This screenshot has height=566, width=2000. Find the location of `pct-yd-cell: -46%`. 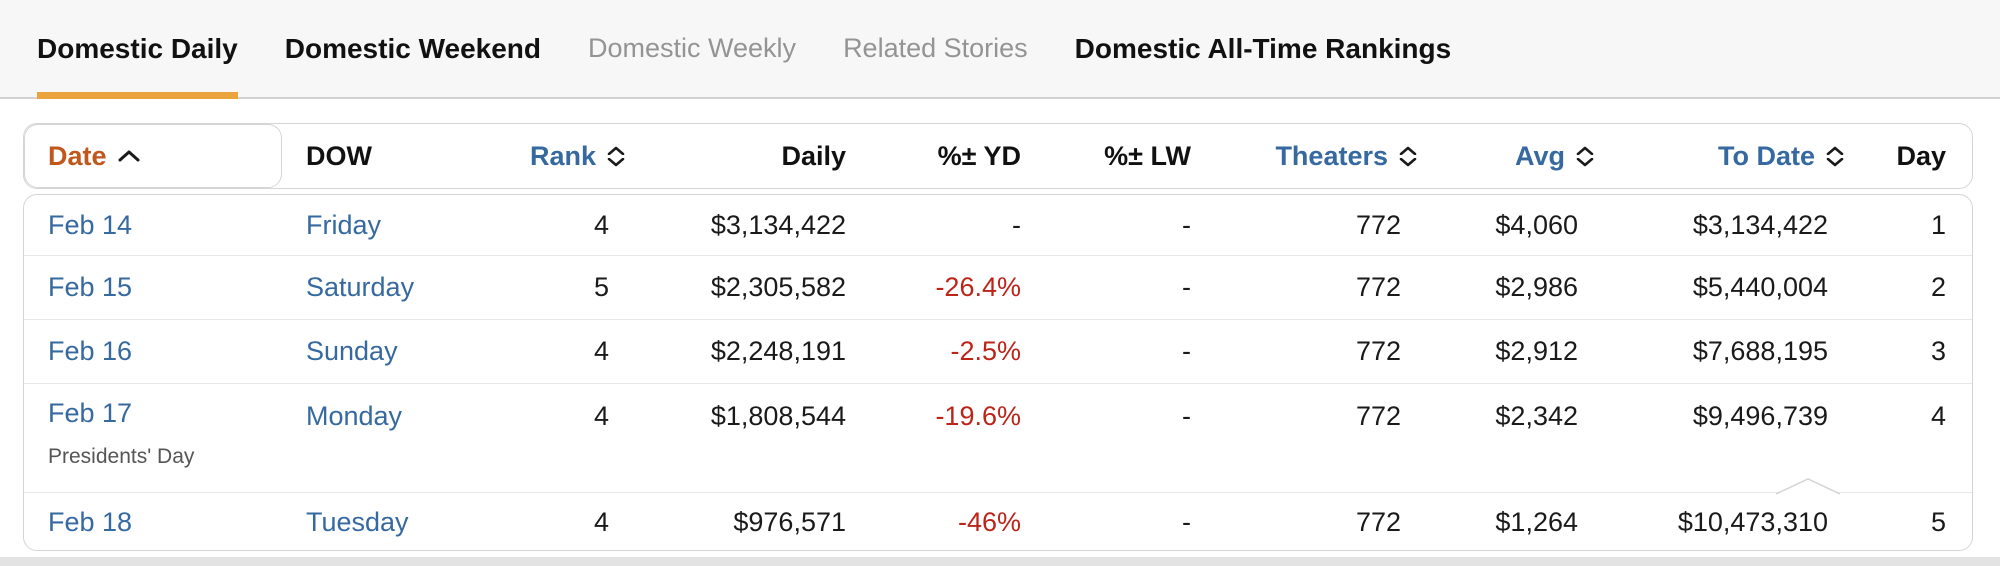

pct-yd-cell: -46% is located at coordinates (989, 521).